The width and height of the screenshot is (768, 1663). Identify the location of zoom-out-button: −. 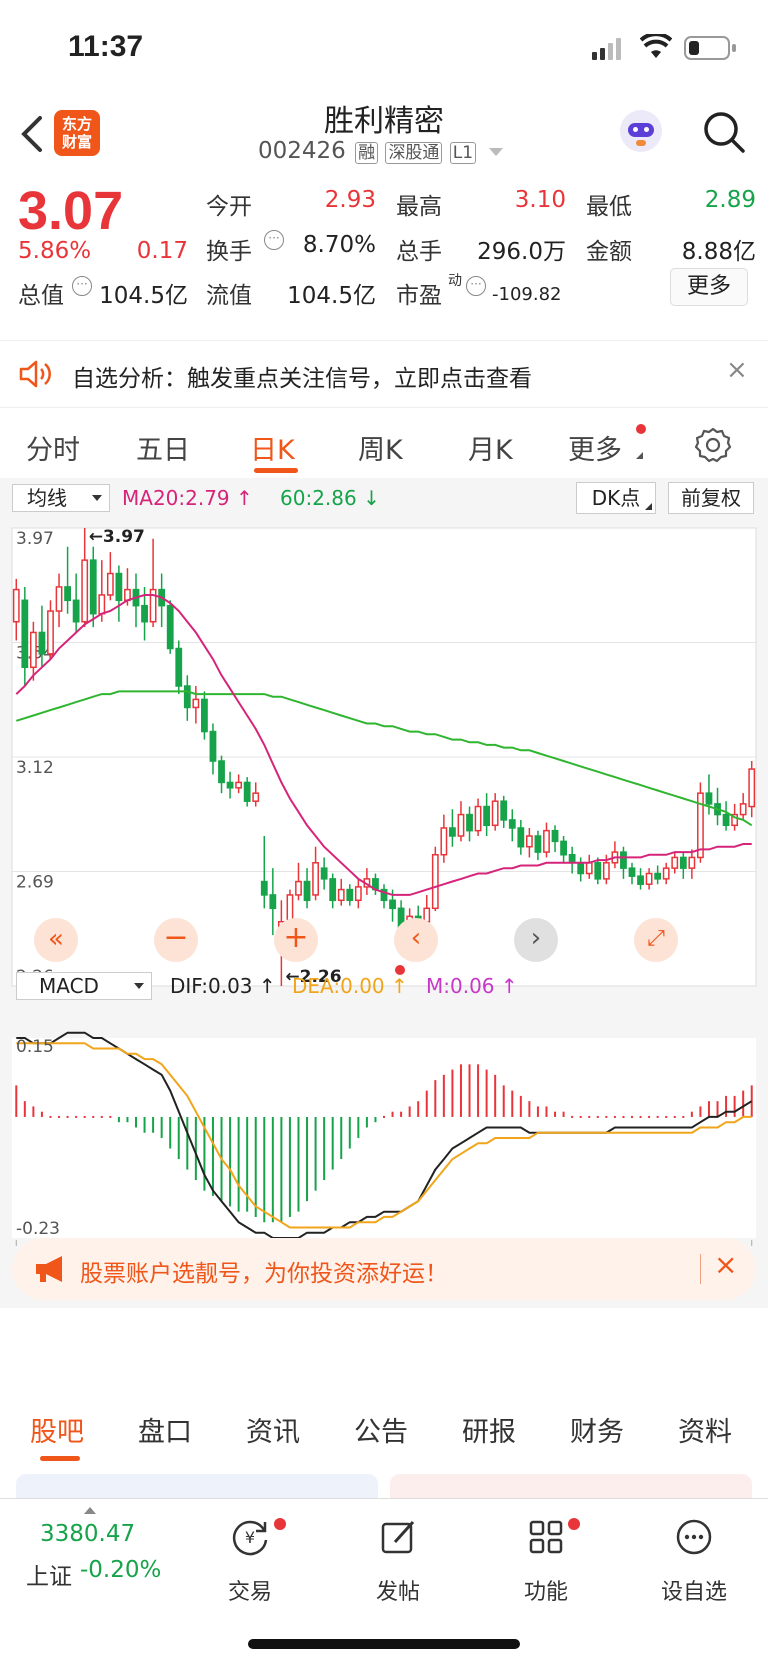
(176, 940).